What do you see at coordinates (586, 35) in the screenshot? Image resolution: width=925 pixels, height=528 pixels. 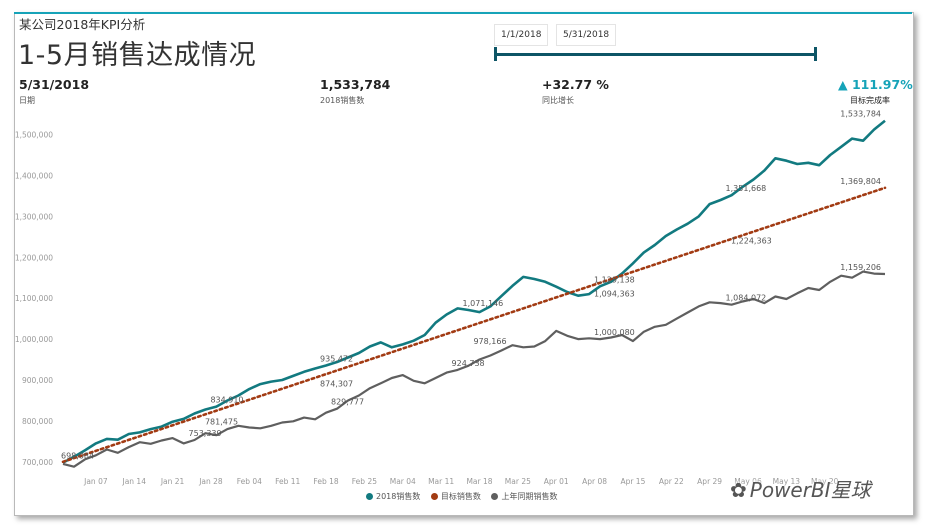 I see `slicer-end-date: 5/31/2018` at bounding box center [586, 35].